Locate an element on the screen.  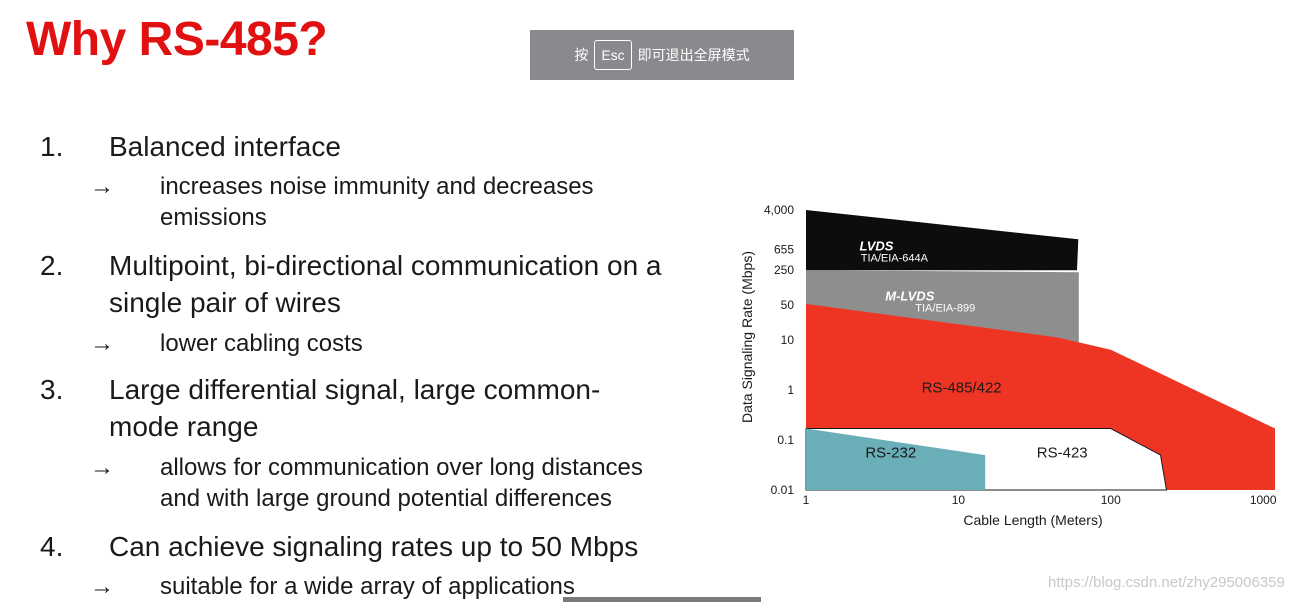
region-standard-label: TIA/EIA-899 is located at coordinates (945, 309).